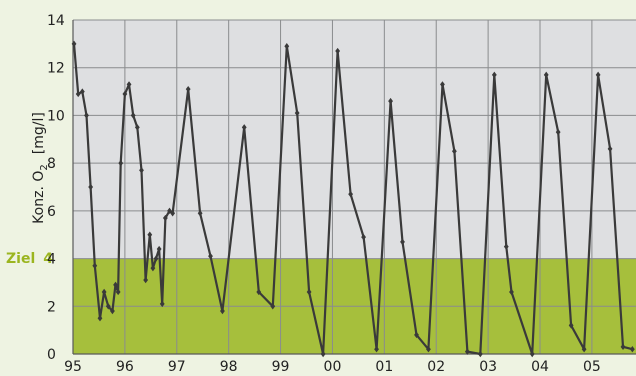 The width and height of the screenshot is (636, 376). Describe the element at coordinates (44, 167) in the screenshot. I see `y-axis-label-subscript: 2` at that location.